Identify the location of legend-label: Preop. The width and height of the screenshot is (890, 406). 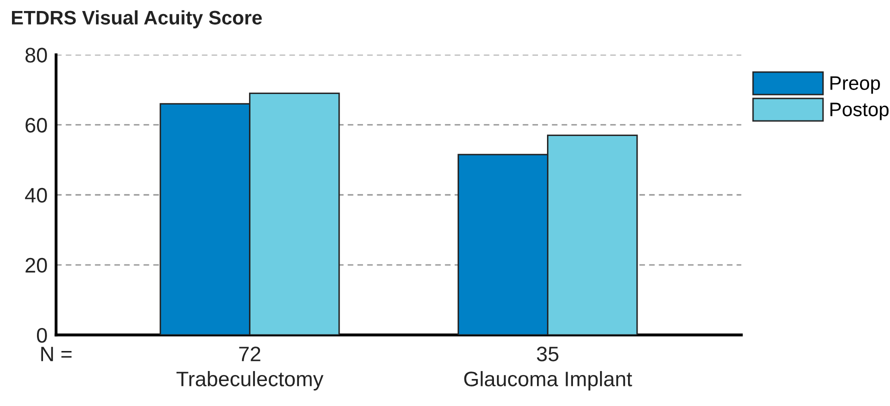
(855, 85).